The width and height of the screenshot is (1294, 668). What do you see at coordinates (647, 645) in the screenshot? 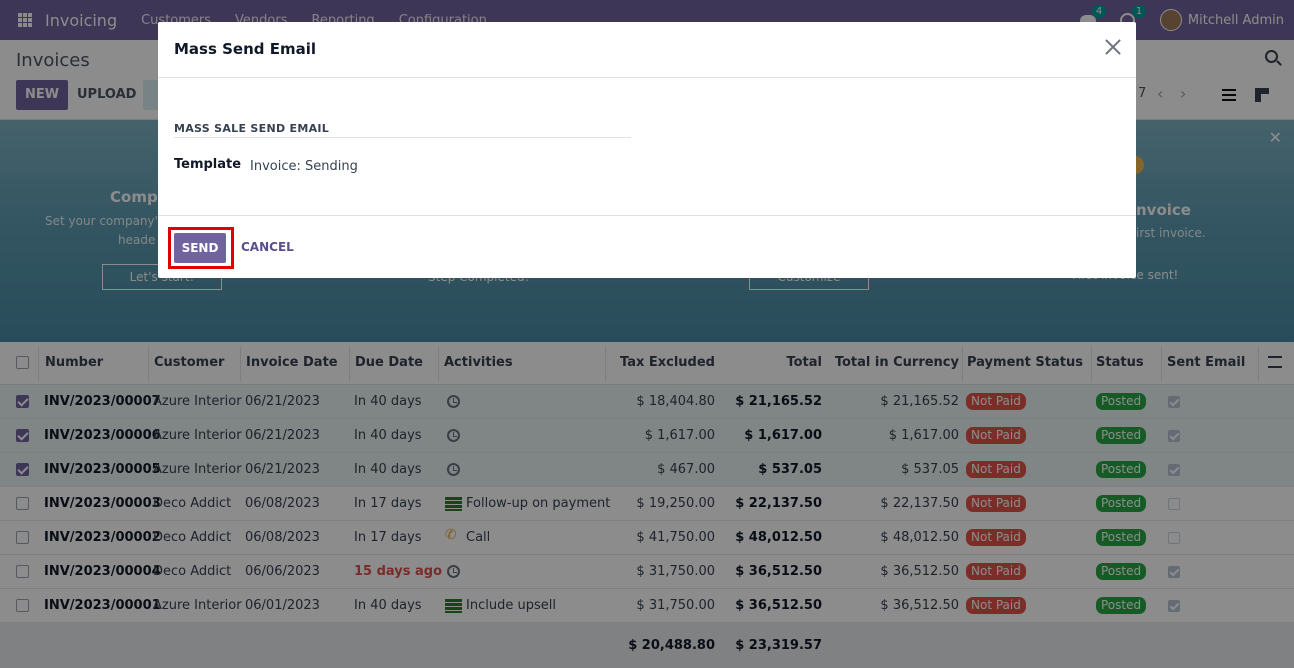
I see `table-footer: $ 20,488.80 $ 23,319.57` at bounding box center [647, 645].